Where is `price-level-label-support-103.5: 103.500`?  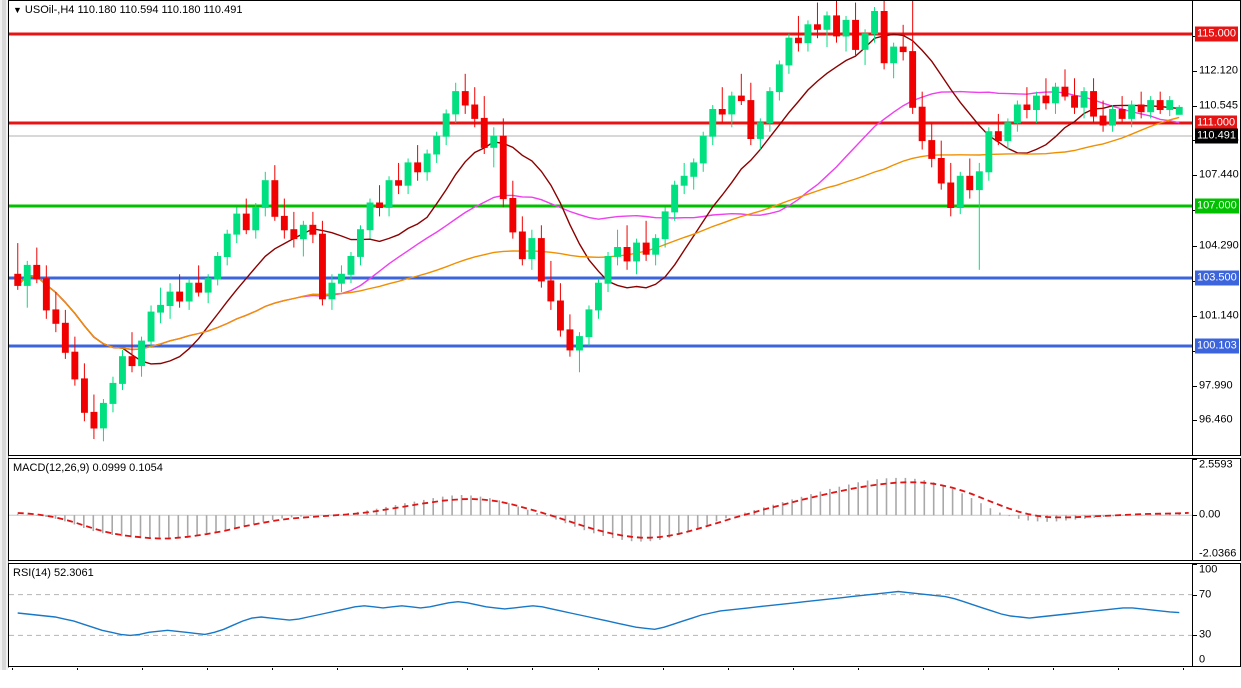 price-level-label-support-103.5: 103.500 is located at coordinates (1217, 278).